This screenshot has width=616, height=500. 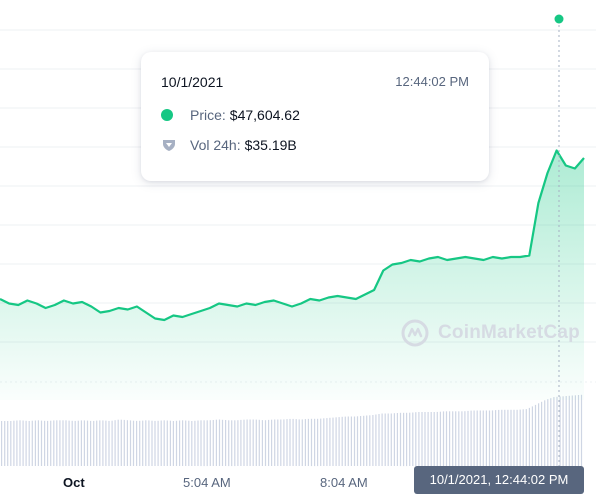 What do you see at coordinates (207, 482) in the screenshot?
I see `x-tick-504am: 5:04 AM` at bounding box center [207, 482].